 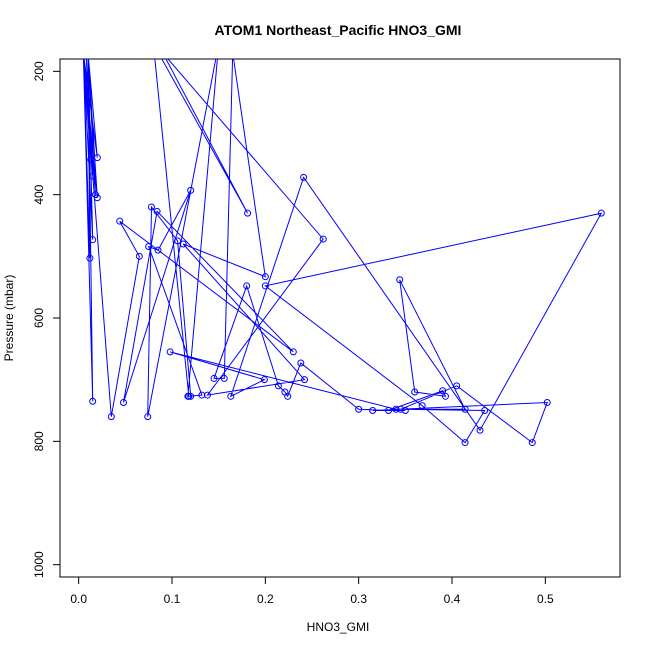 What do you see at coordinates (312, 591) in the screenshot?
I see `x-axis: 0.0 0.1 0.2 0.3 0.4 0.5` at bounding box center [312, 591].